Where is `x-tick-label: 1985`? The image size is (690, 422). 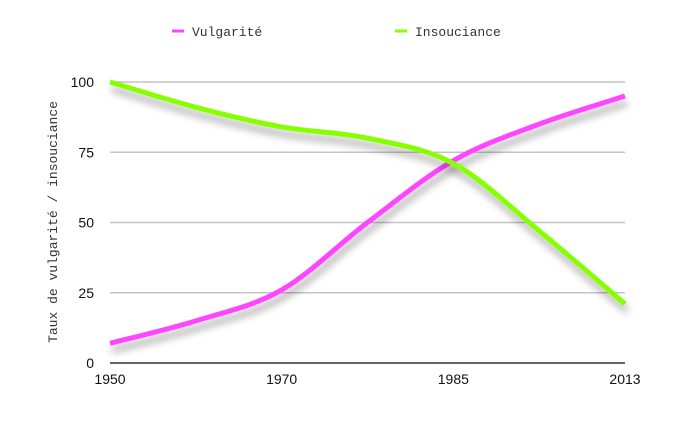
x-tick-label: 1985 is located at coordinates (453, 379).